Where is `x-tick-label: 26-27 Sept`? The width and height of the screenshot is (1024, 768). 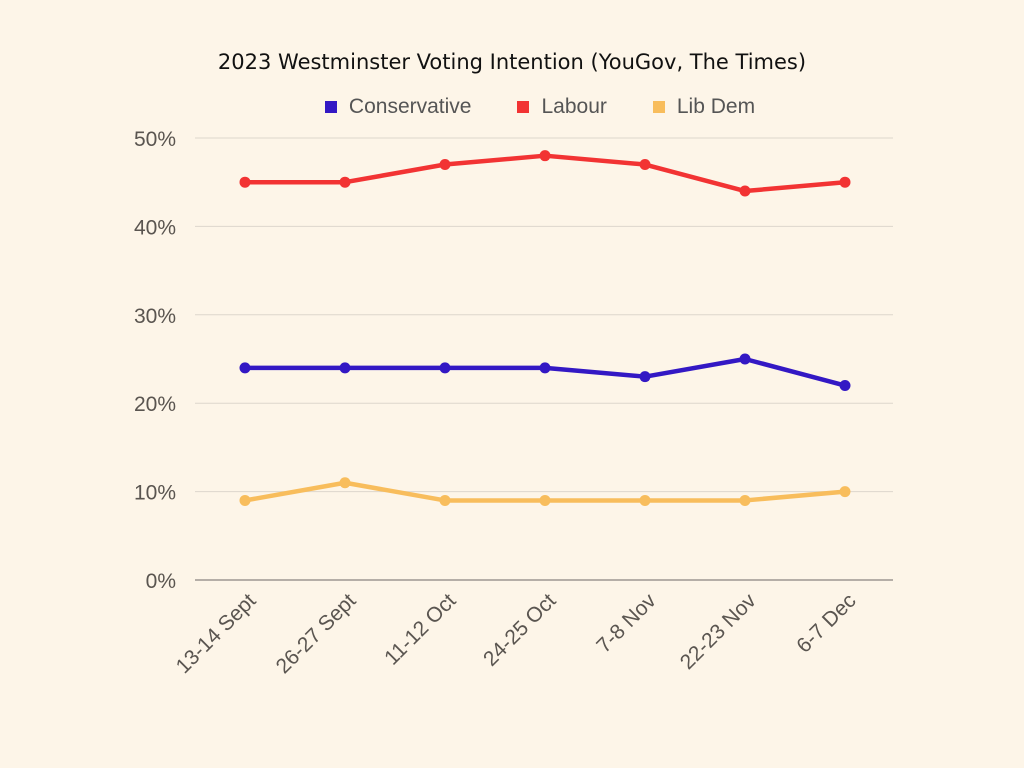
x-tick-label: 26-27 Sept is located at coordinates (316, 633).